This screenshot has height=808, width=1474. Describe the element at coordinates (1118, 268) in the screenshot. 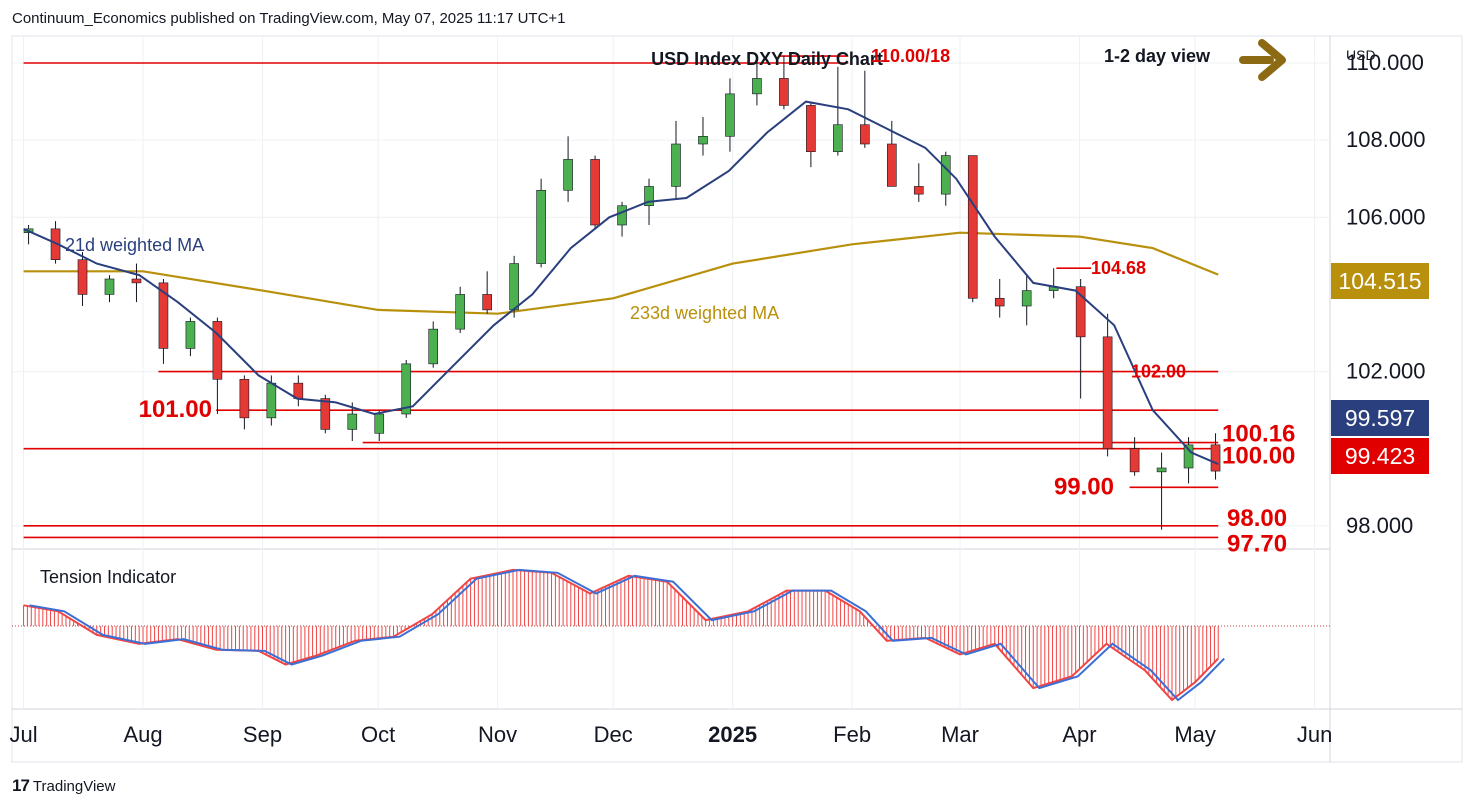

I see `level-label: 104.68` at that location.